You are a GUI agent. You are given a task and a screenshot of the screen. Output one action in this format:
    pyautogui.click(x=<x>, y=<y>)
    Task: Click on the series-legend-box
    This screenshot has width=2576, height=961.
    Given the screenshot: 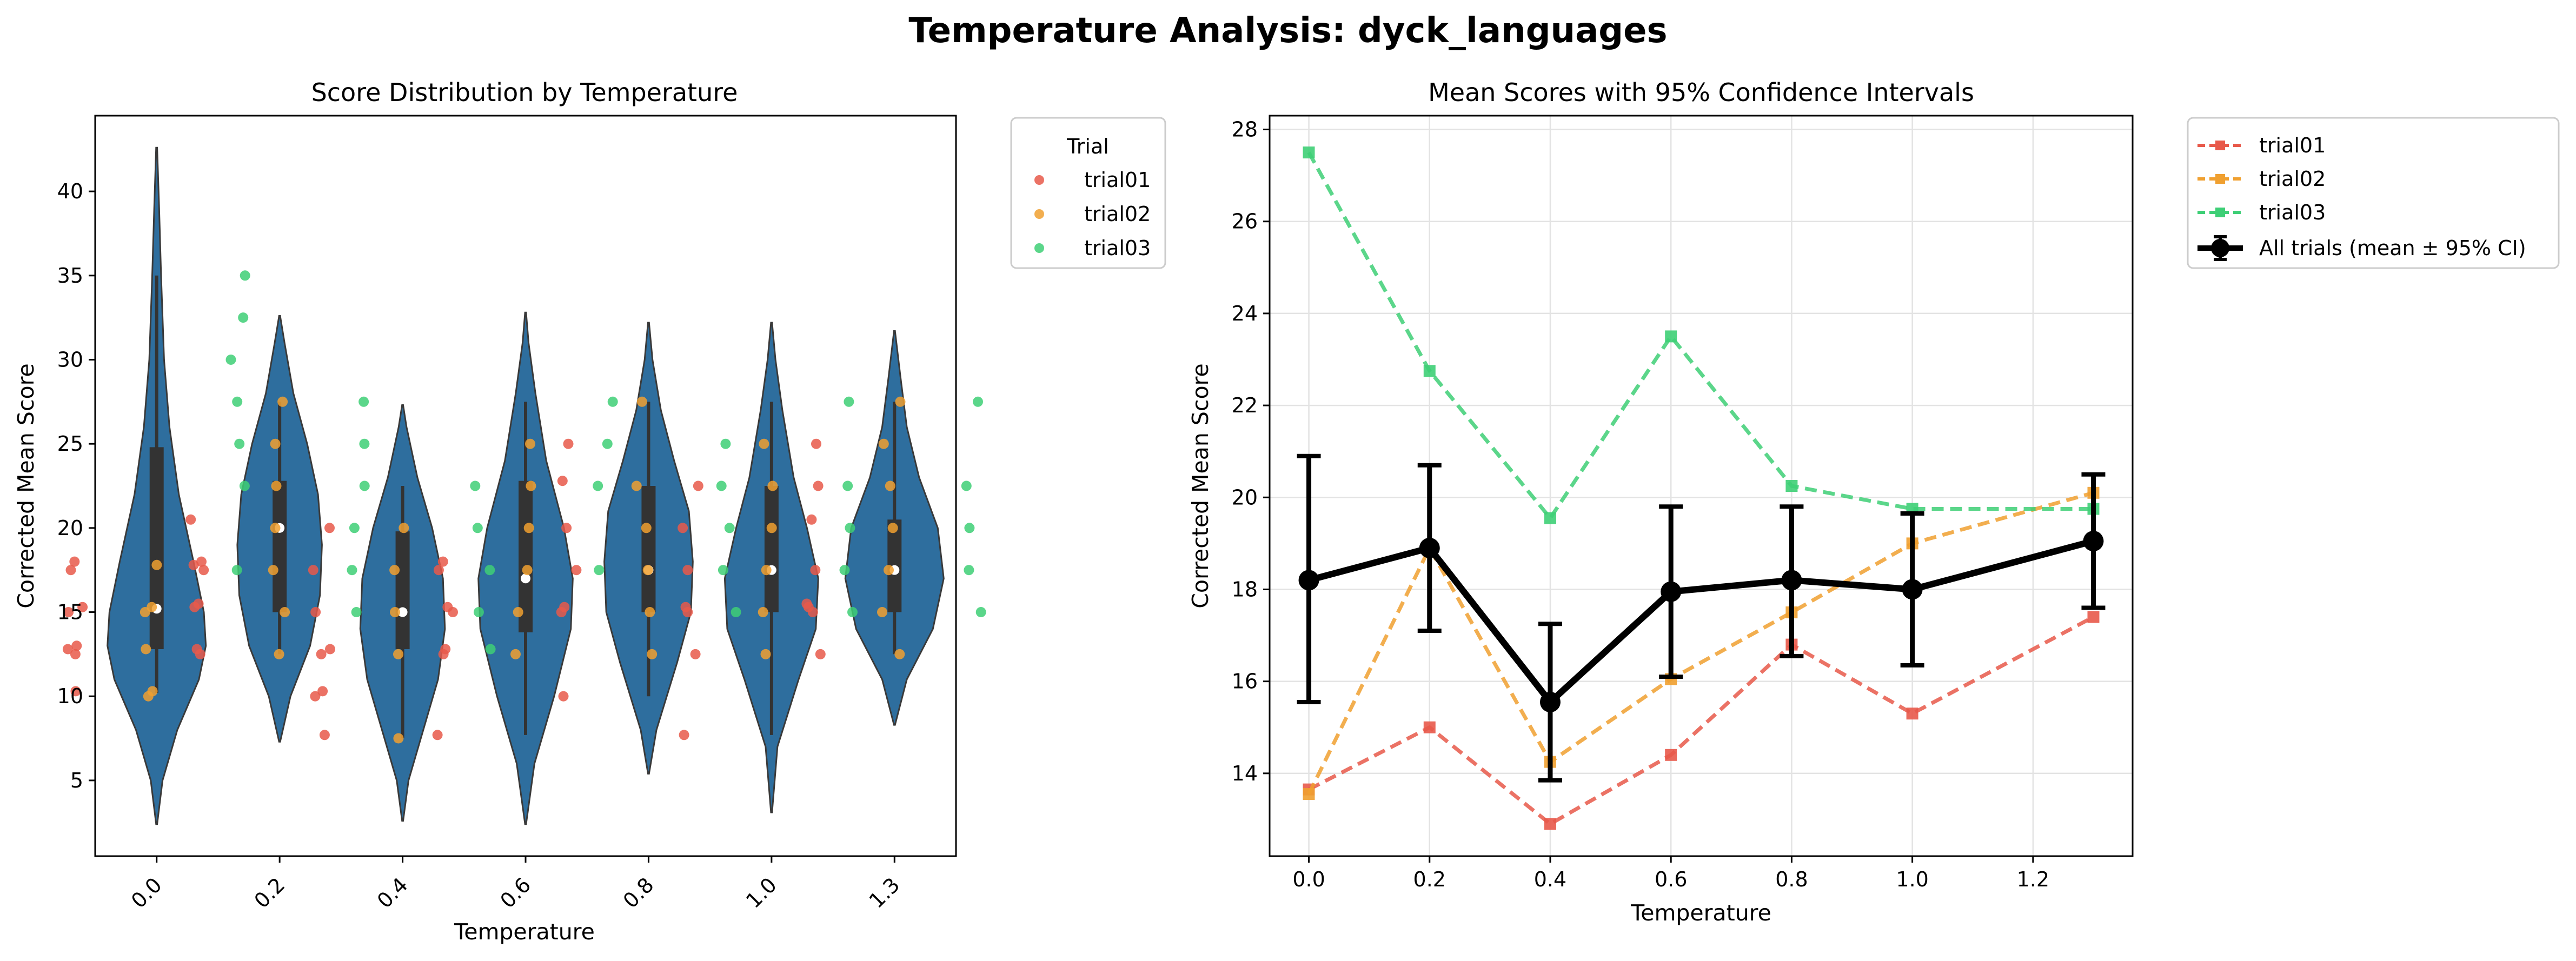 What is the action you would take?
    pyautogui.click(x=2373, y=193)
    